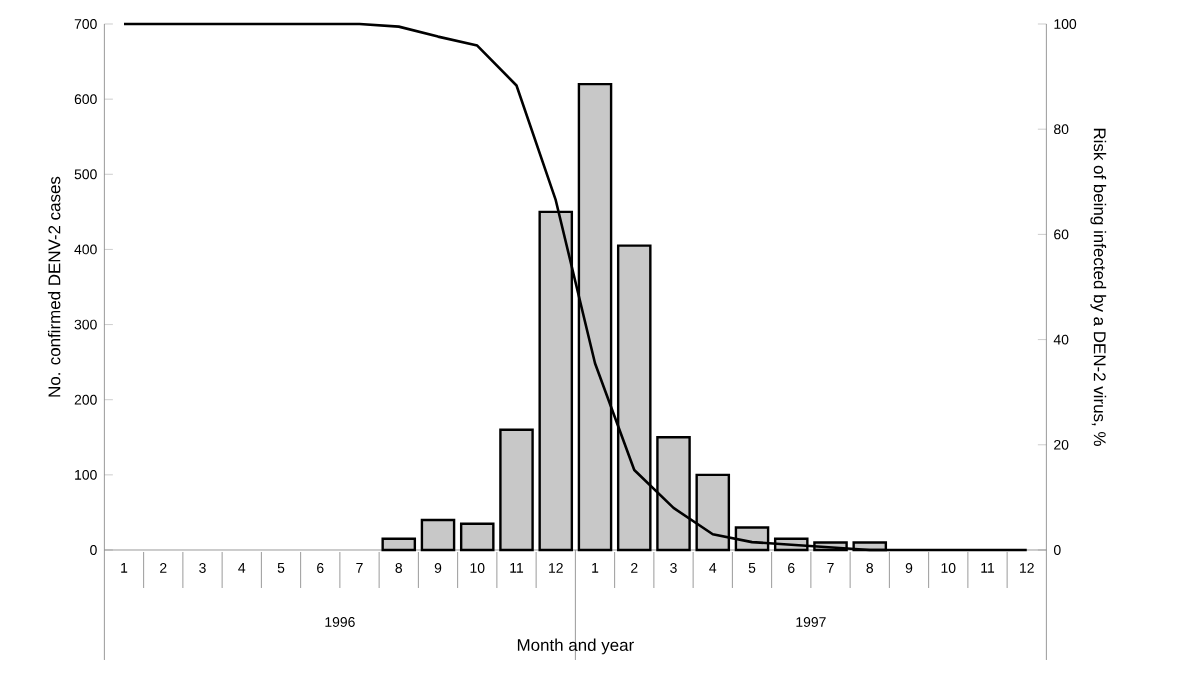  What do you see at coordinates (54, 286) in the screenshot?
I see `y-axis-title: No. confirmed DENV-2 cases` at bounding box center [54, 286].